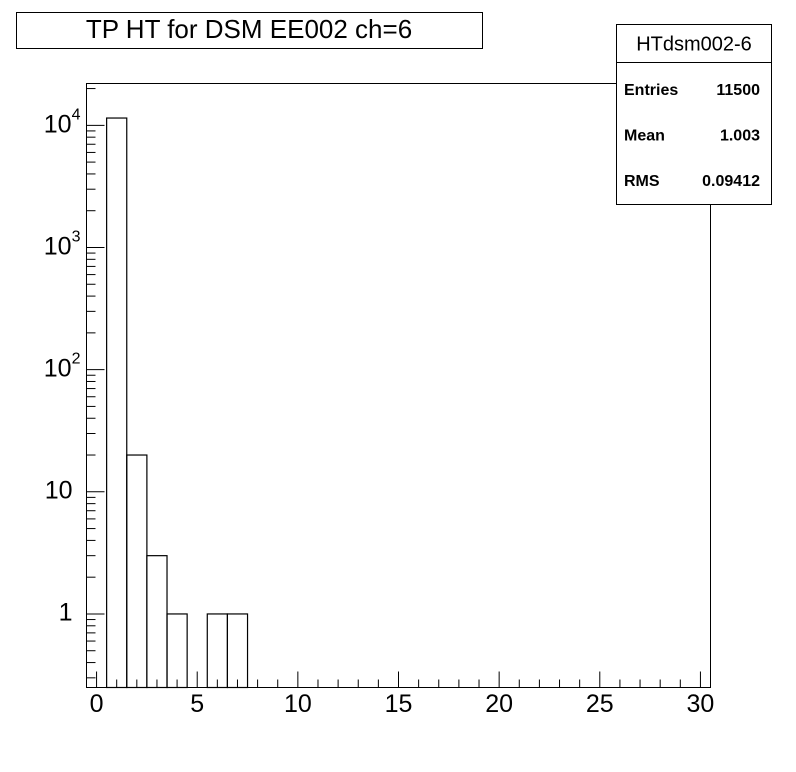  I want to click on y-tick-label: 1, so click(66, 613).